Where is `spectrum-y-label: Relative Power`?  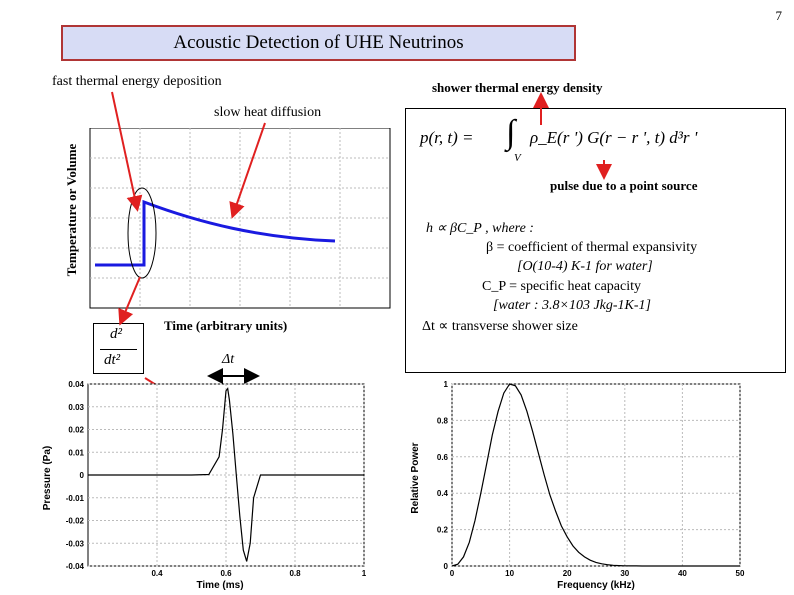 spectrum-y-label: Relative Power is located at coordinates (415, 477).